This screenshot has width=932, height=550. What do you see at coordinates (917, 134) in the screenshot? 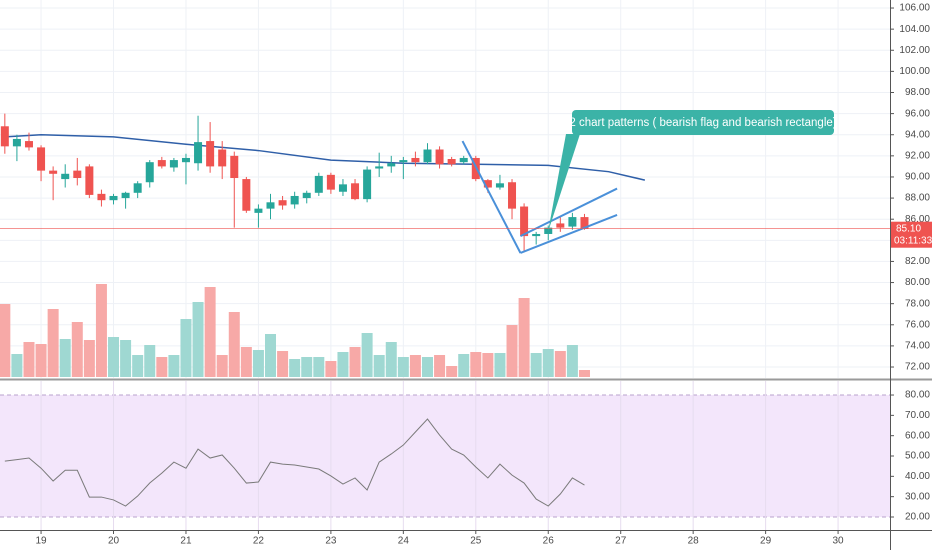
I see `y-tick-label: 94.00` at bounding box center [917, 134].